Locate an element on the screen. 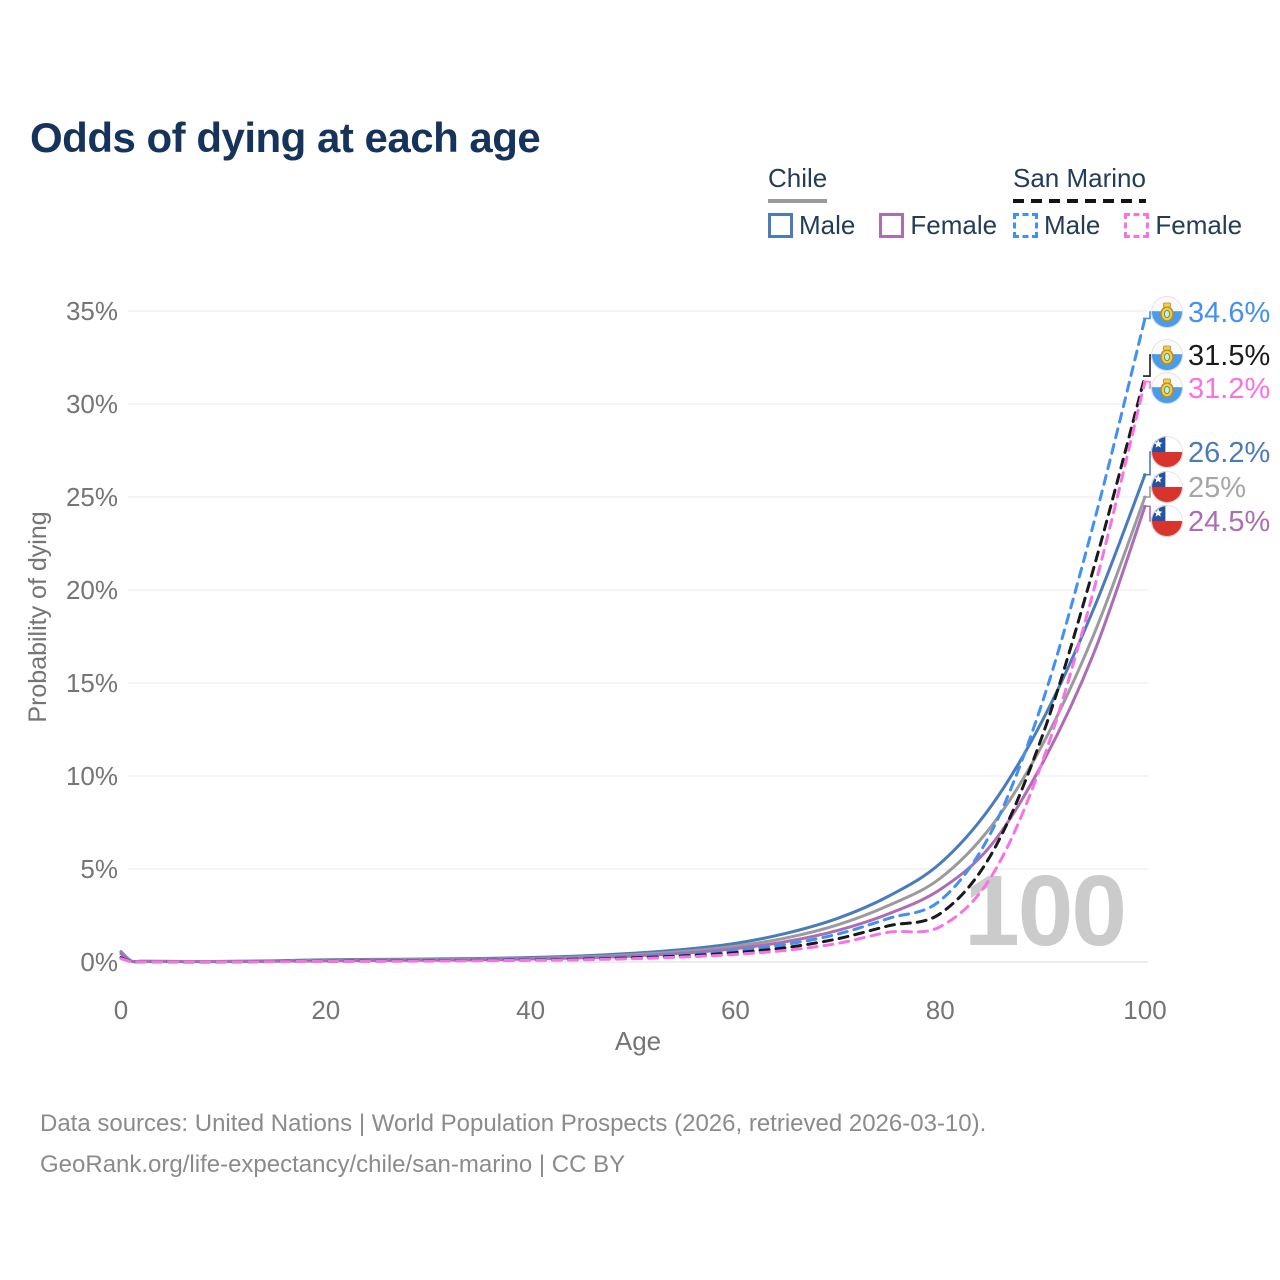  legend-country-chile: Chile is located at coordinates (798, 183).